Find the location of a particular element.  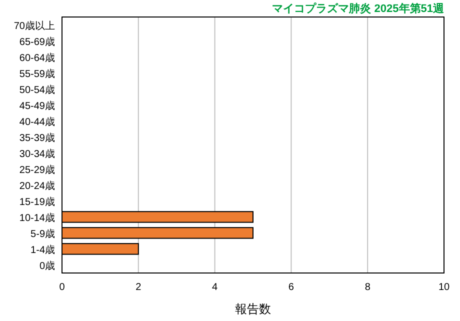

y-tick-label: 40-44歳 is located at coordinates (37, 122).